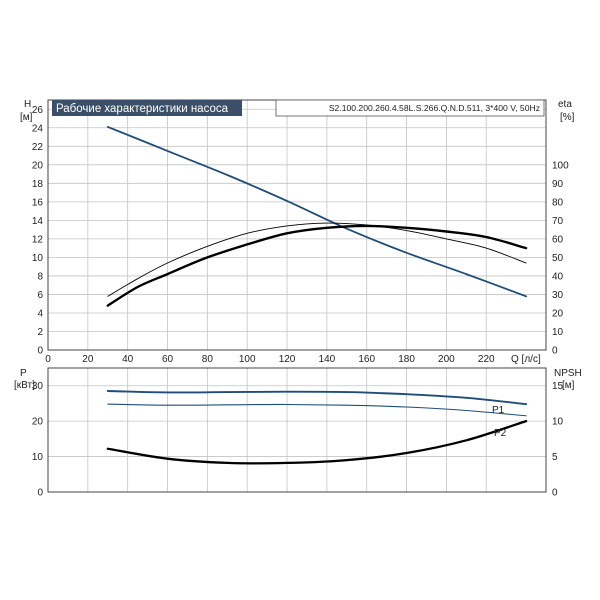 The height and width of the screenshot is (600, 600). I want to click on y-axis-label-h: H, so click(27, 104).